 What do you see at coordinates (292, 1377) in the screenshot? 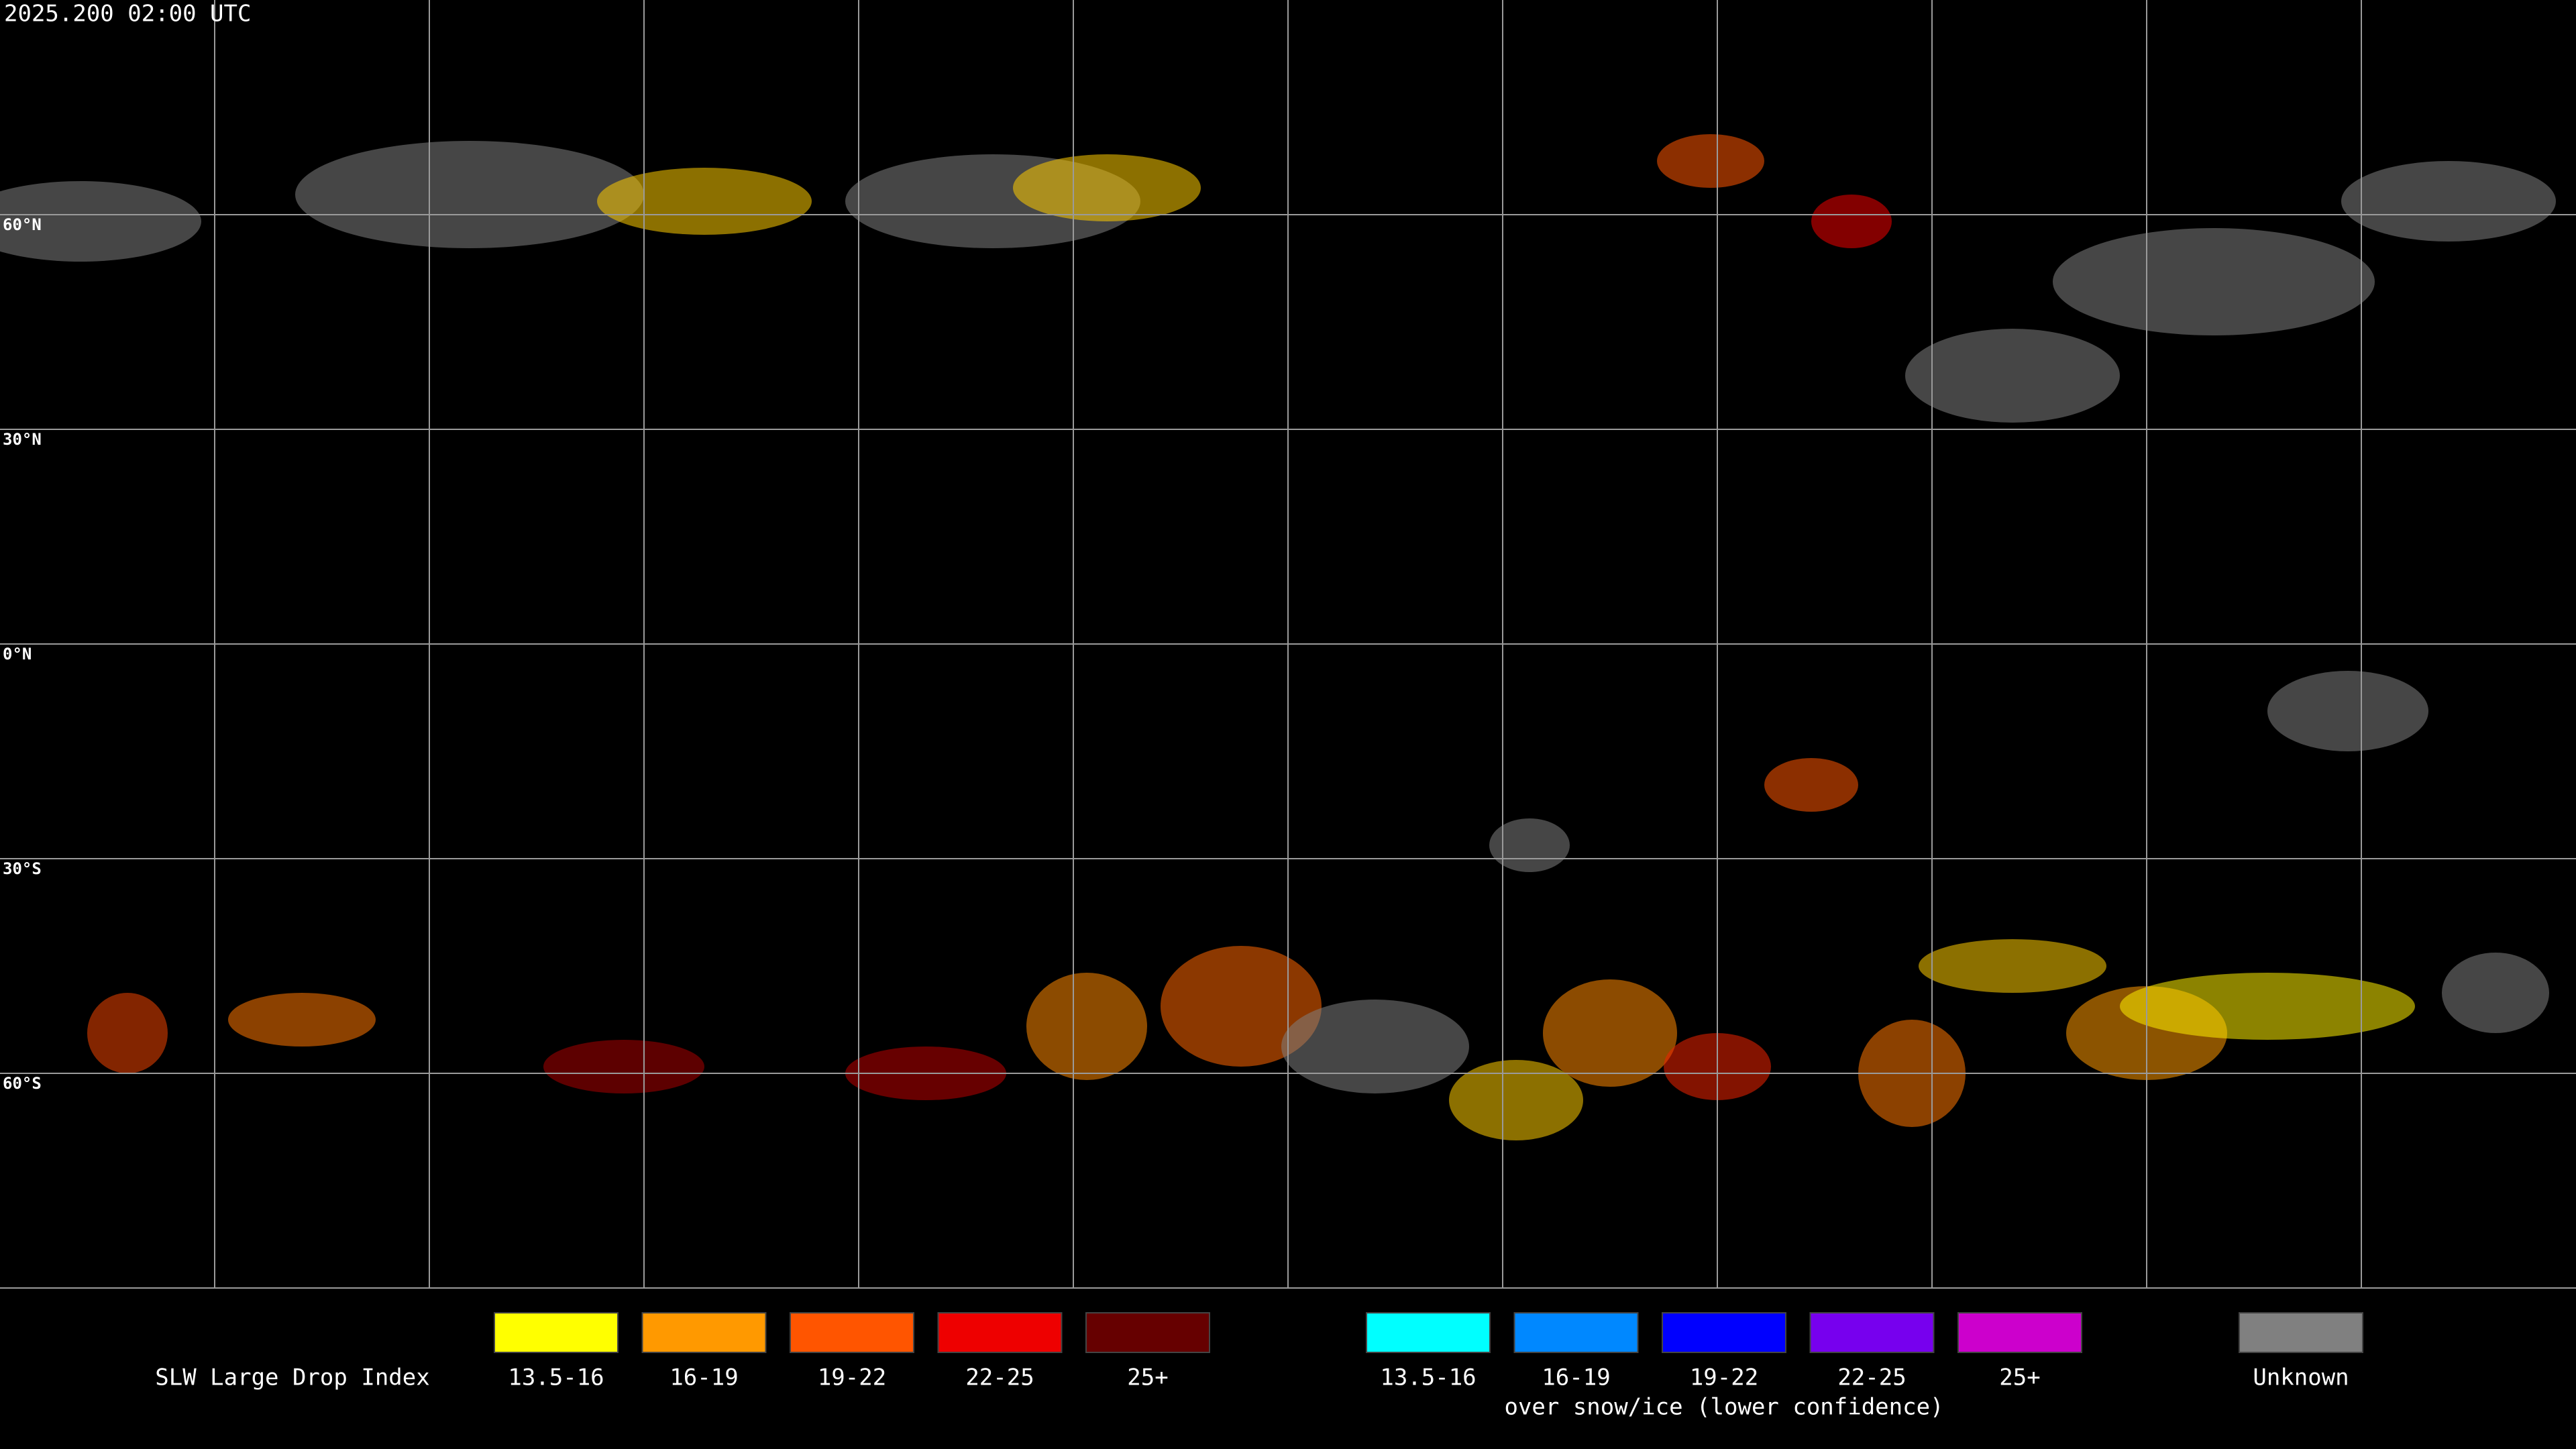
I see `legend-title: SLW Large Drop Index` at bounding box center [292, 1377].